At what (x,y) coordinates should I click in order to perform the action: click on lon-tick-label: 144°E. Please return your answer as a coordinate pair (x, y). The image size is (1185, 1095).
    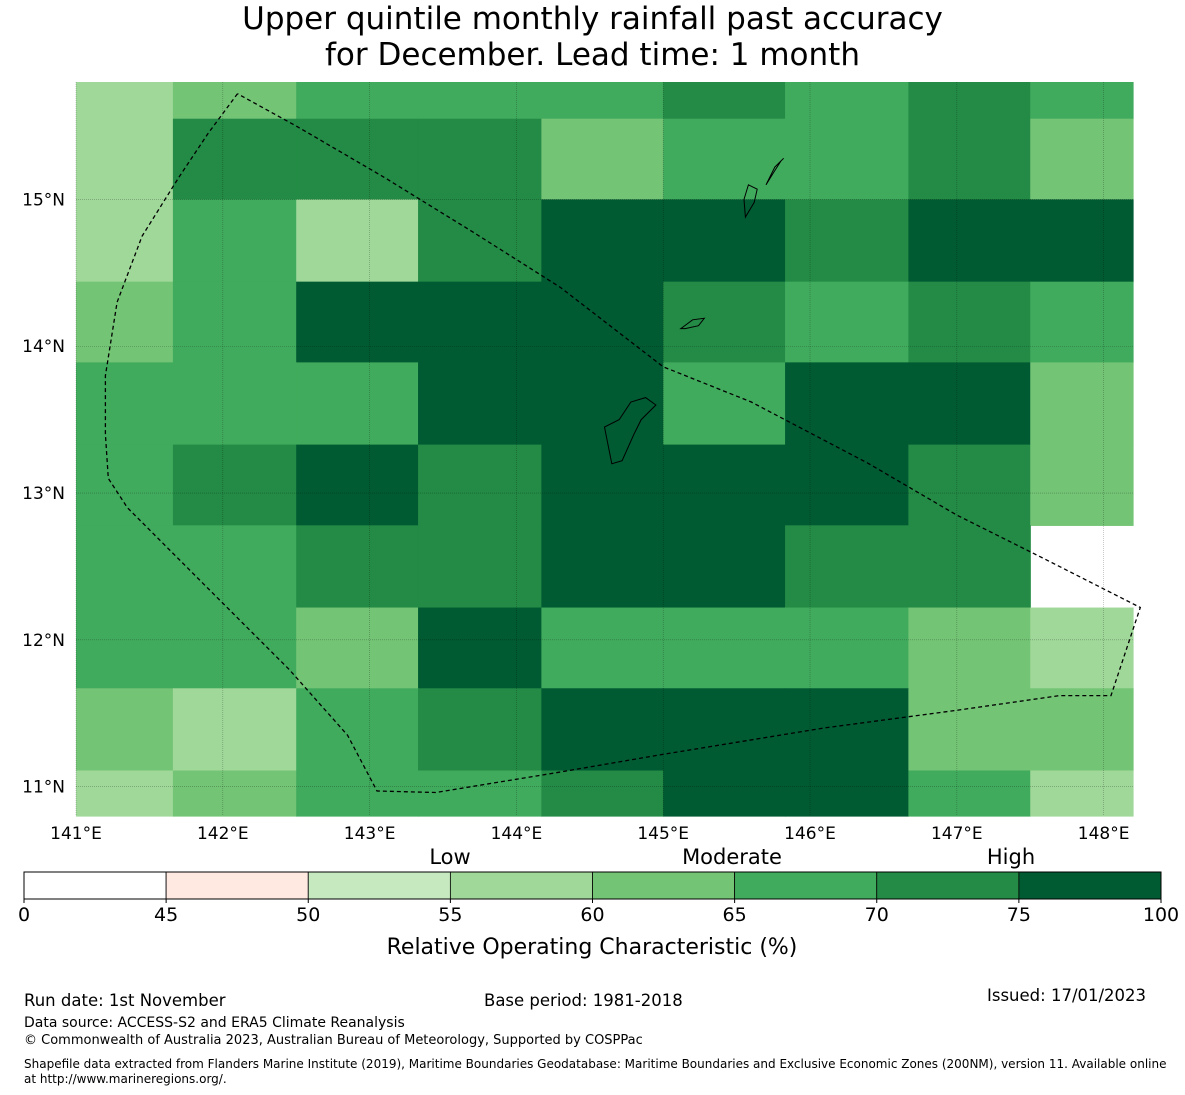
    Looking at the image, I should click on (517, 834).